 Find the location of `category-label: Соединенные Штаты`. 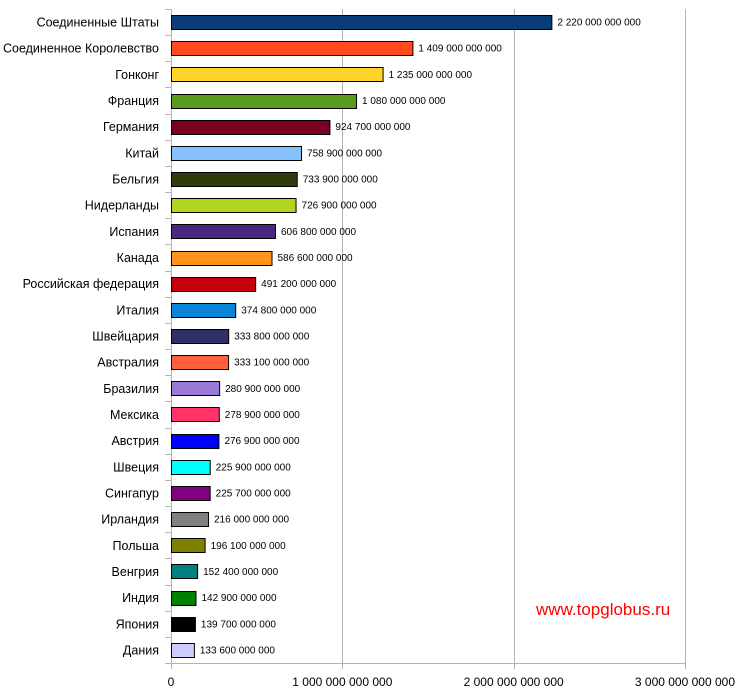

category-label: Соединенные Штаты is located at coordinates (98, 23).